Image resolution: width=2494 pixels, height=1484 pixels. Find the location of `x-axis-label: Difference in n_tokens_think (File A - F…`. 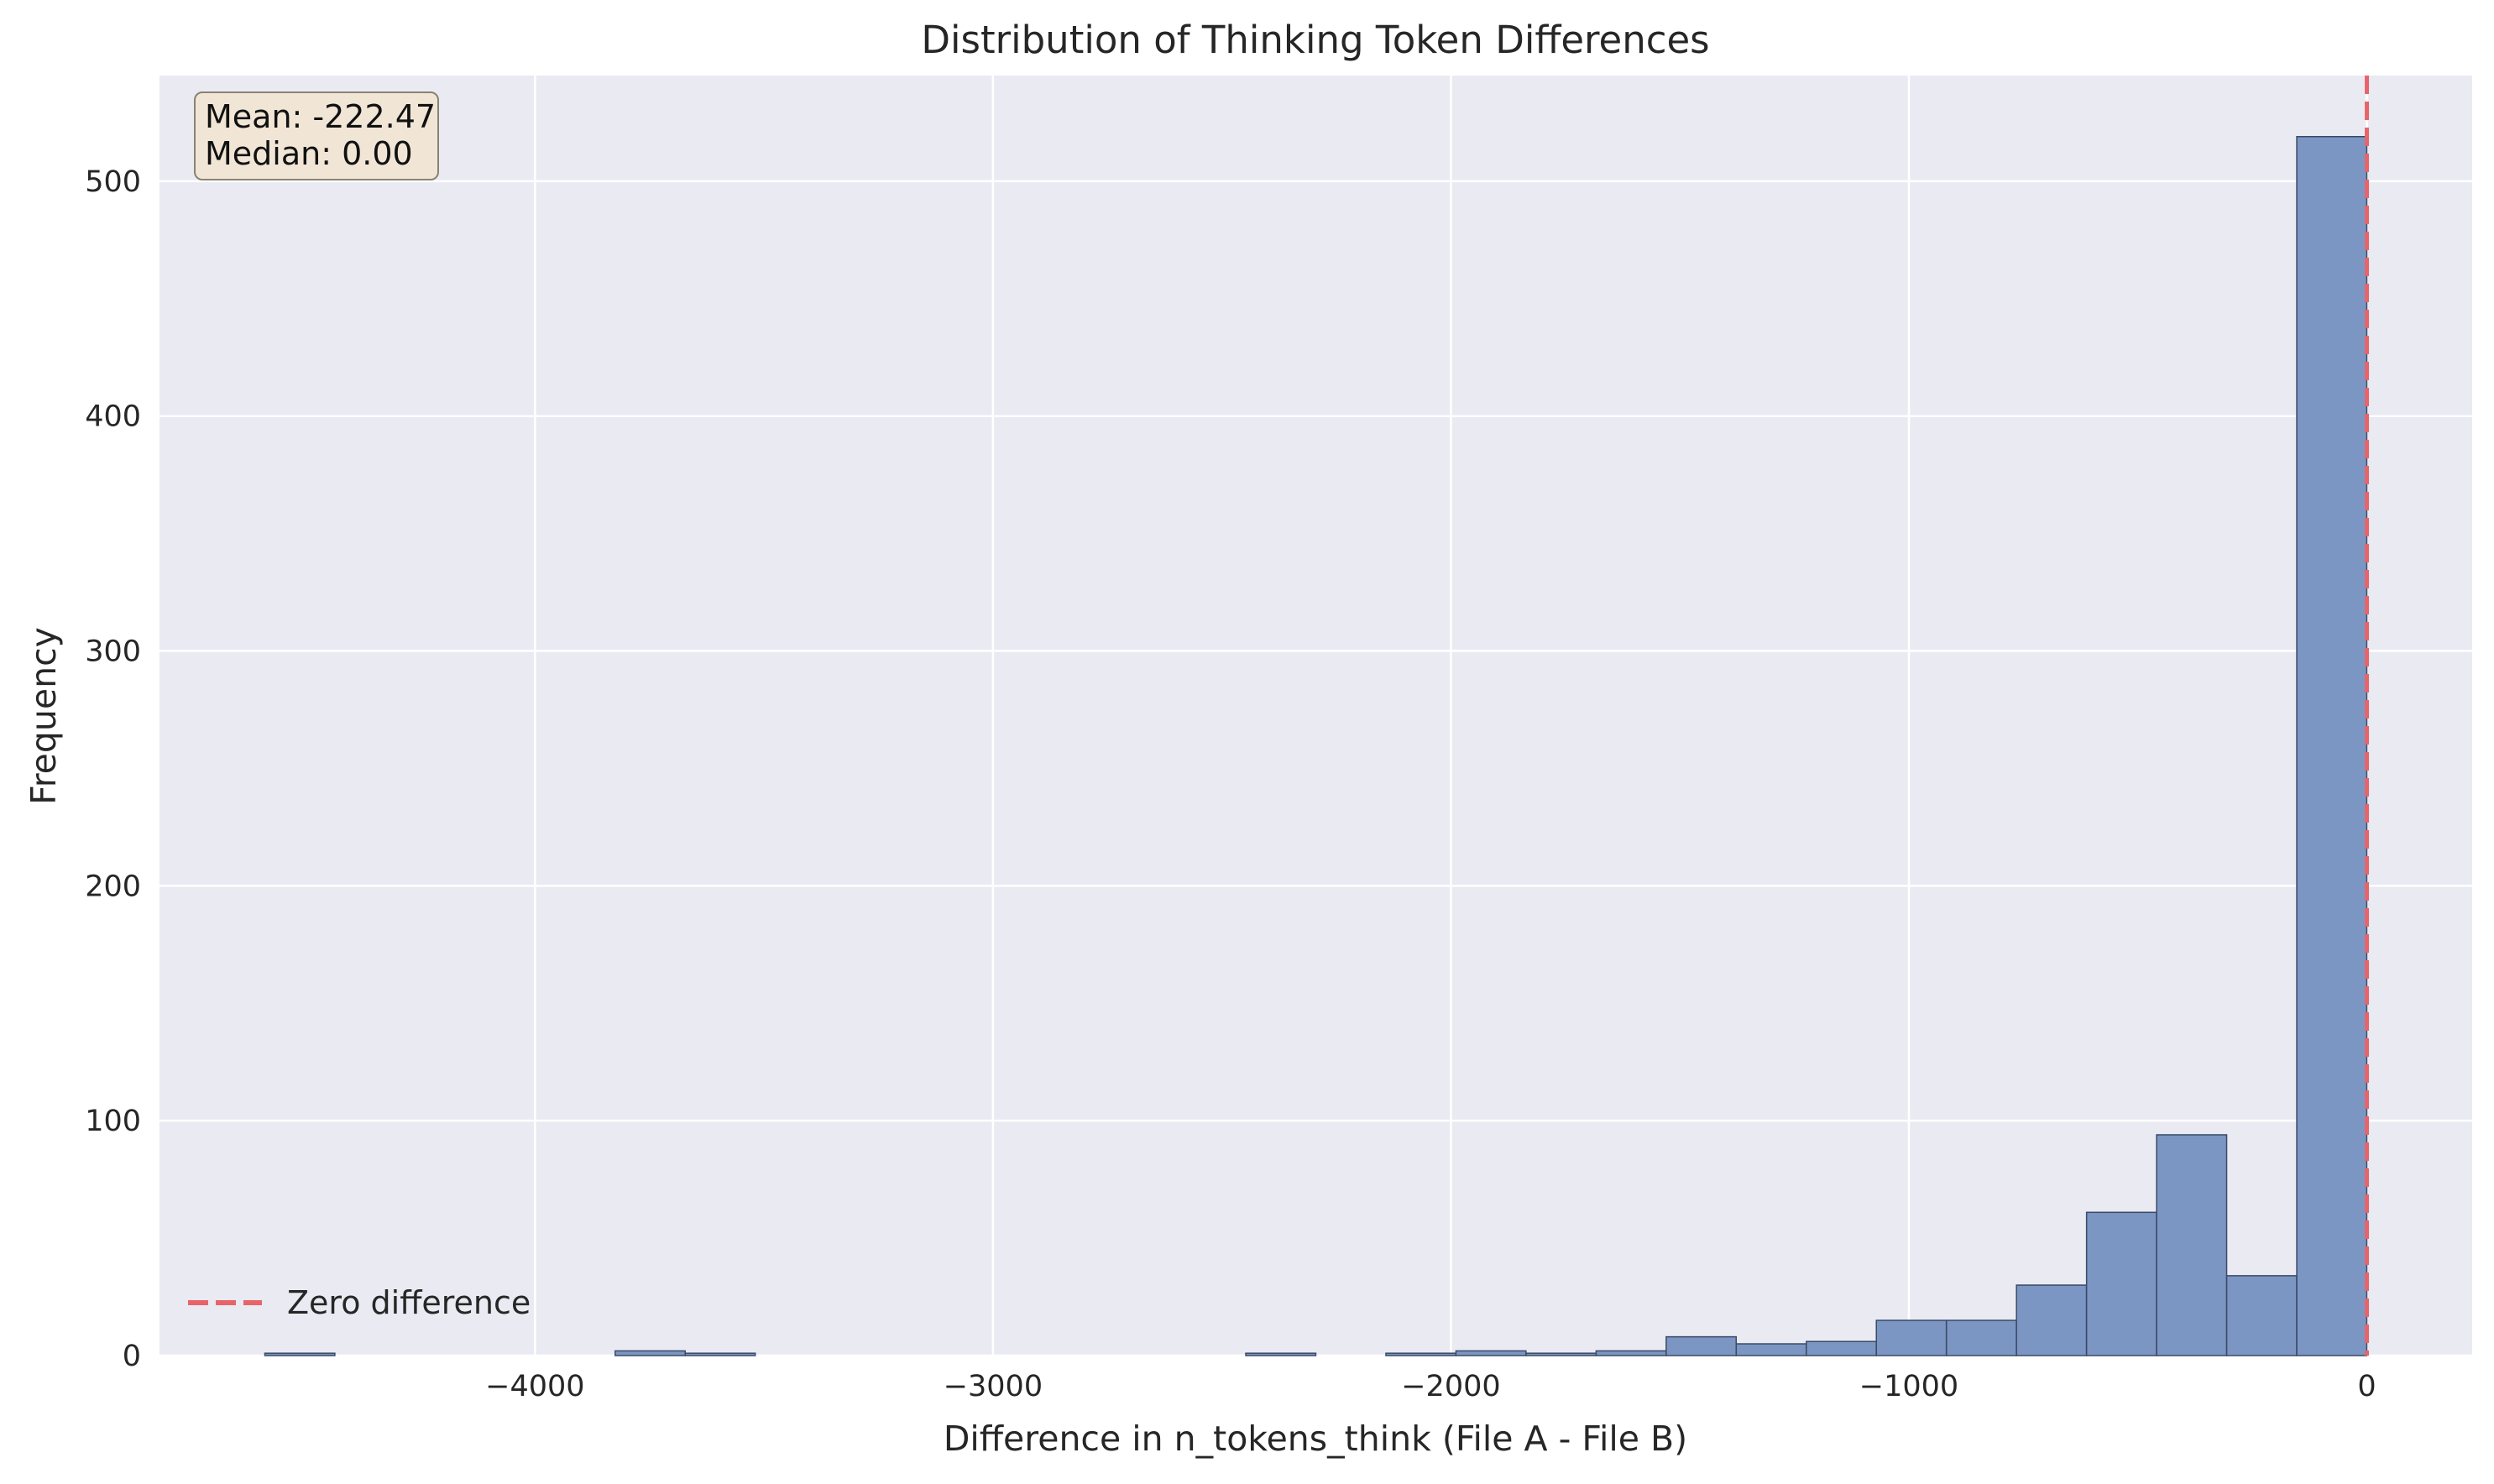

x-axis-label: Difference in n_tokens_think (File A - F… is located at coordinates (1315, 1439).